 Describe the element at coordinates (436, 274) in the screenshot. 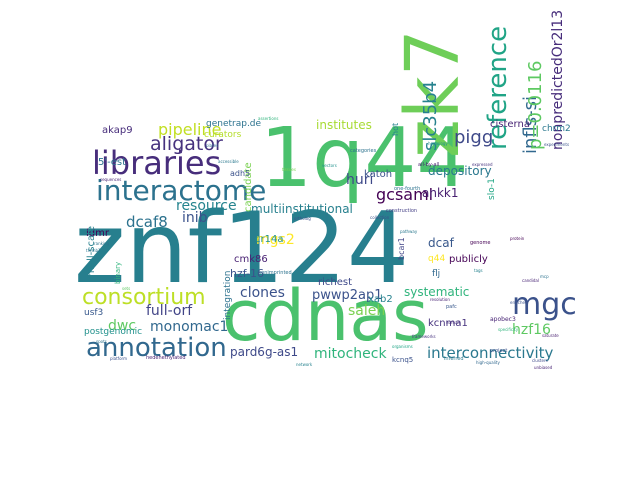

I see `cloud-word: flj` at that location.